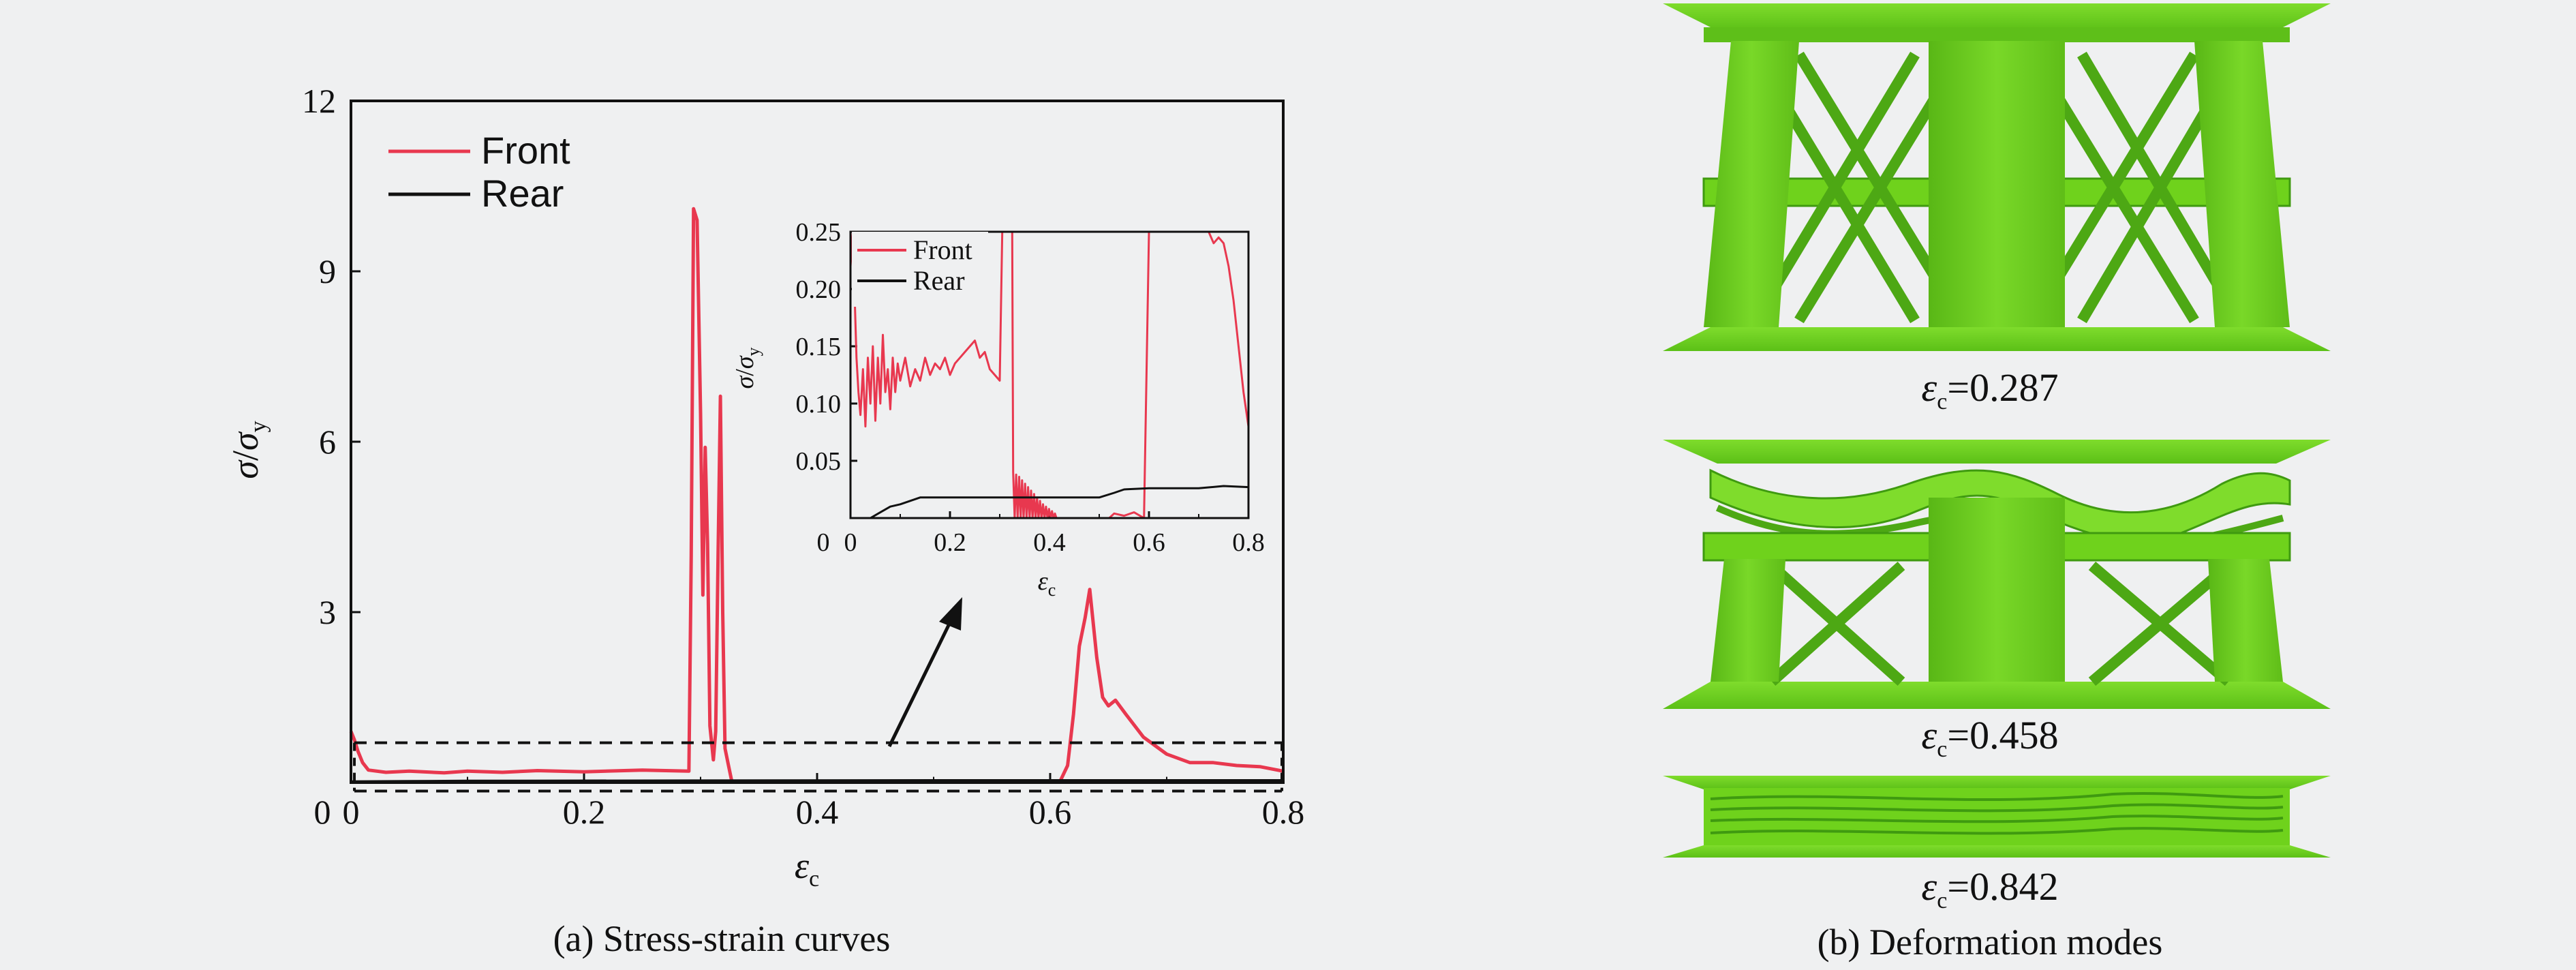 Image resolution: width=2576 pixels, height=970 pixels. I want to click on deformation-mode-1: εc=0.287, so click(1997, 208).